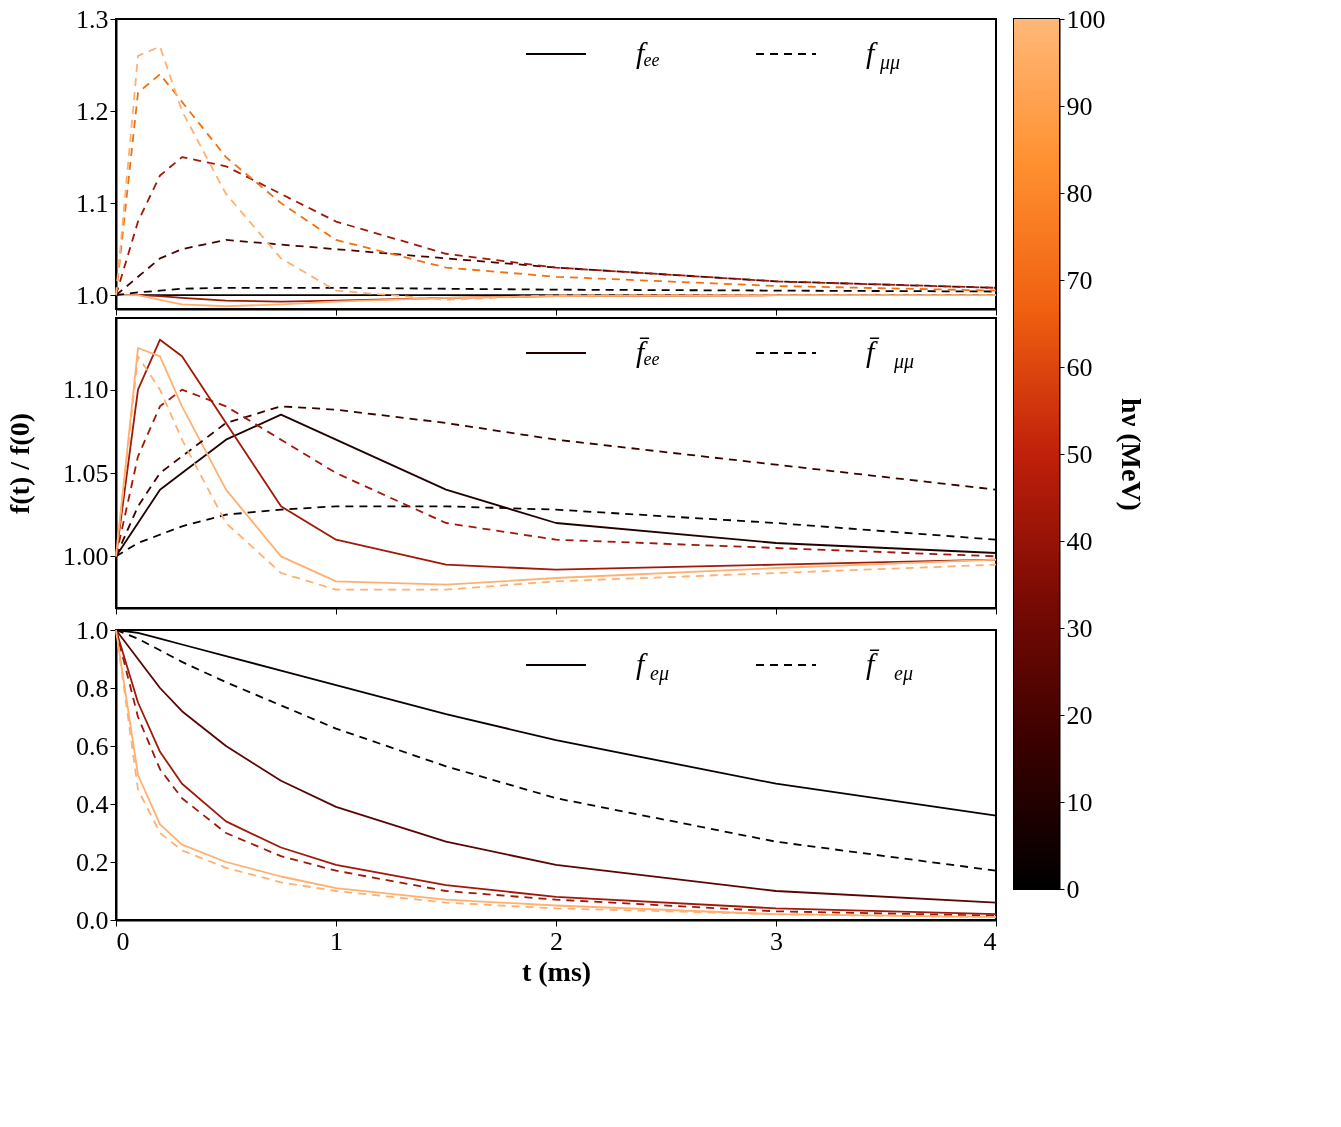 Image resolution: width=1341 pixels, height=1127 pixels. I want to click on x-tick-label: 0, so click(123, 941).